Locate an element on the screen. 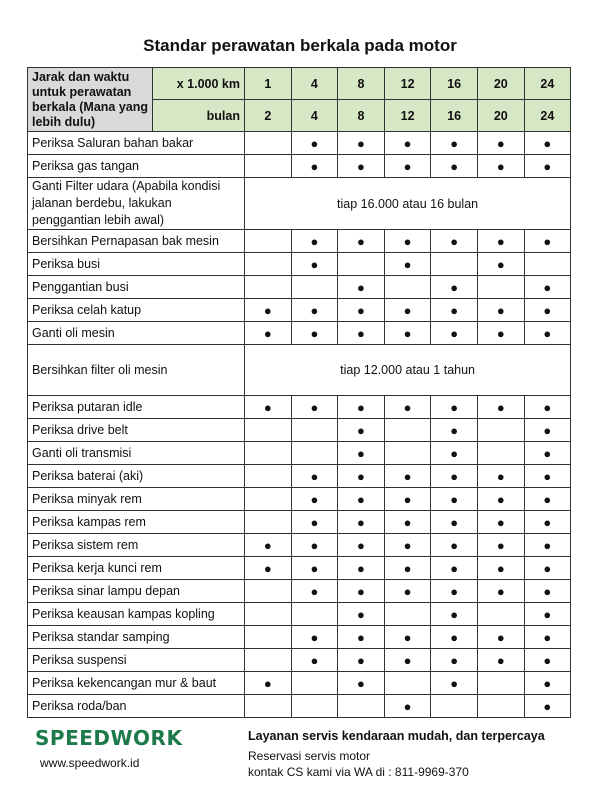 Image resolution: width=600 pixels, height=800 pixels. service-item-label: Periksa suspensi is located at coordinates (136, 660).